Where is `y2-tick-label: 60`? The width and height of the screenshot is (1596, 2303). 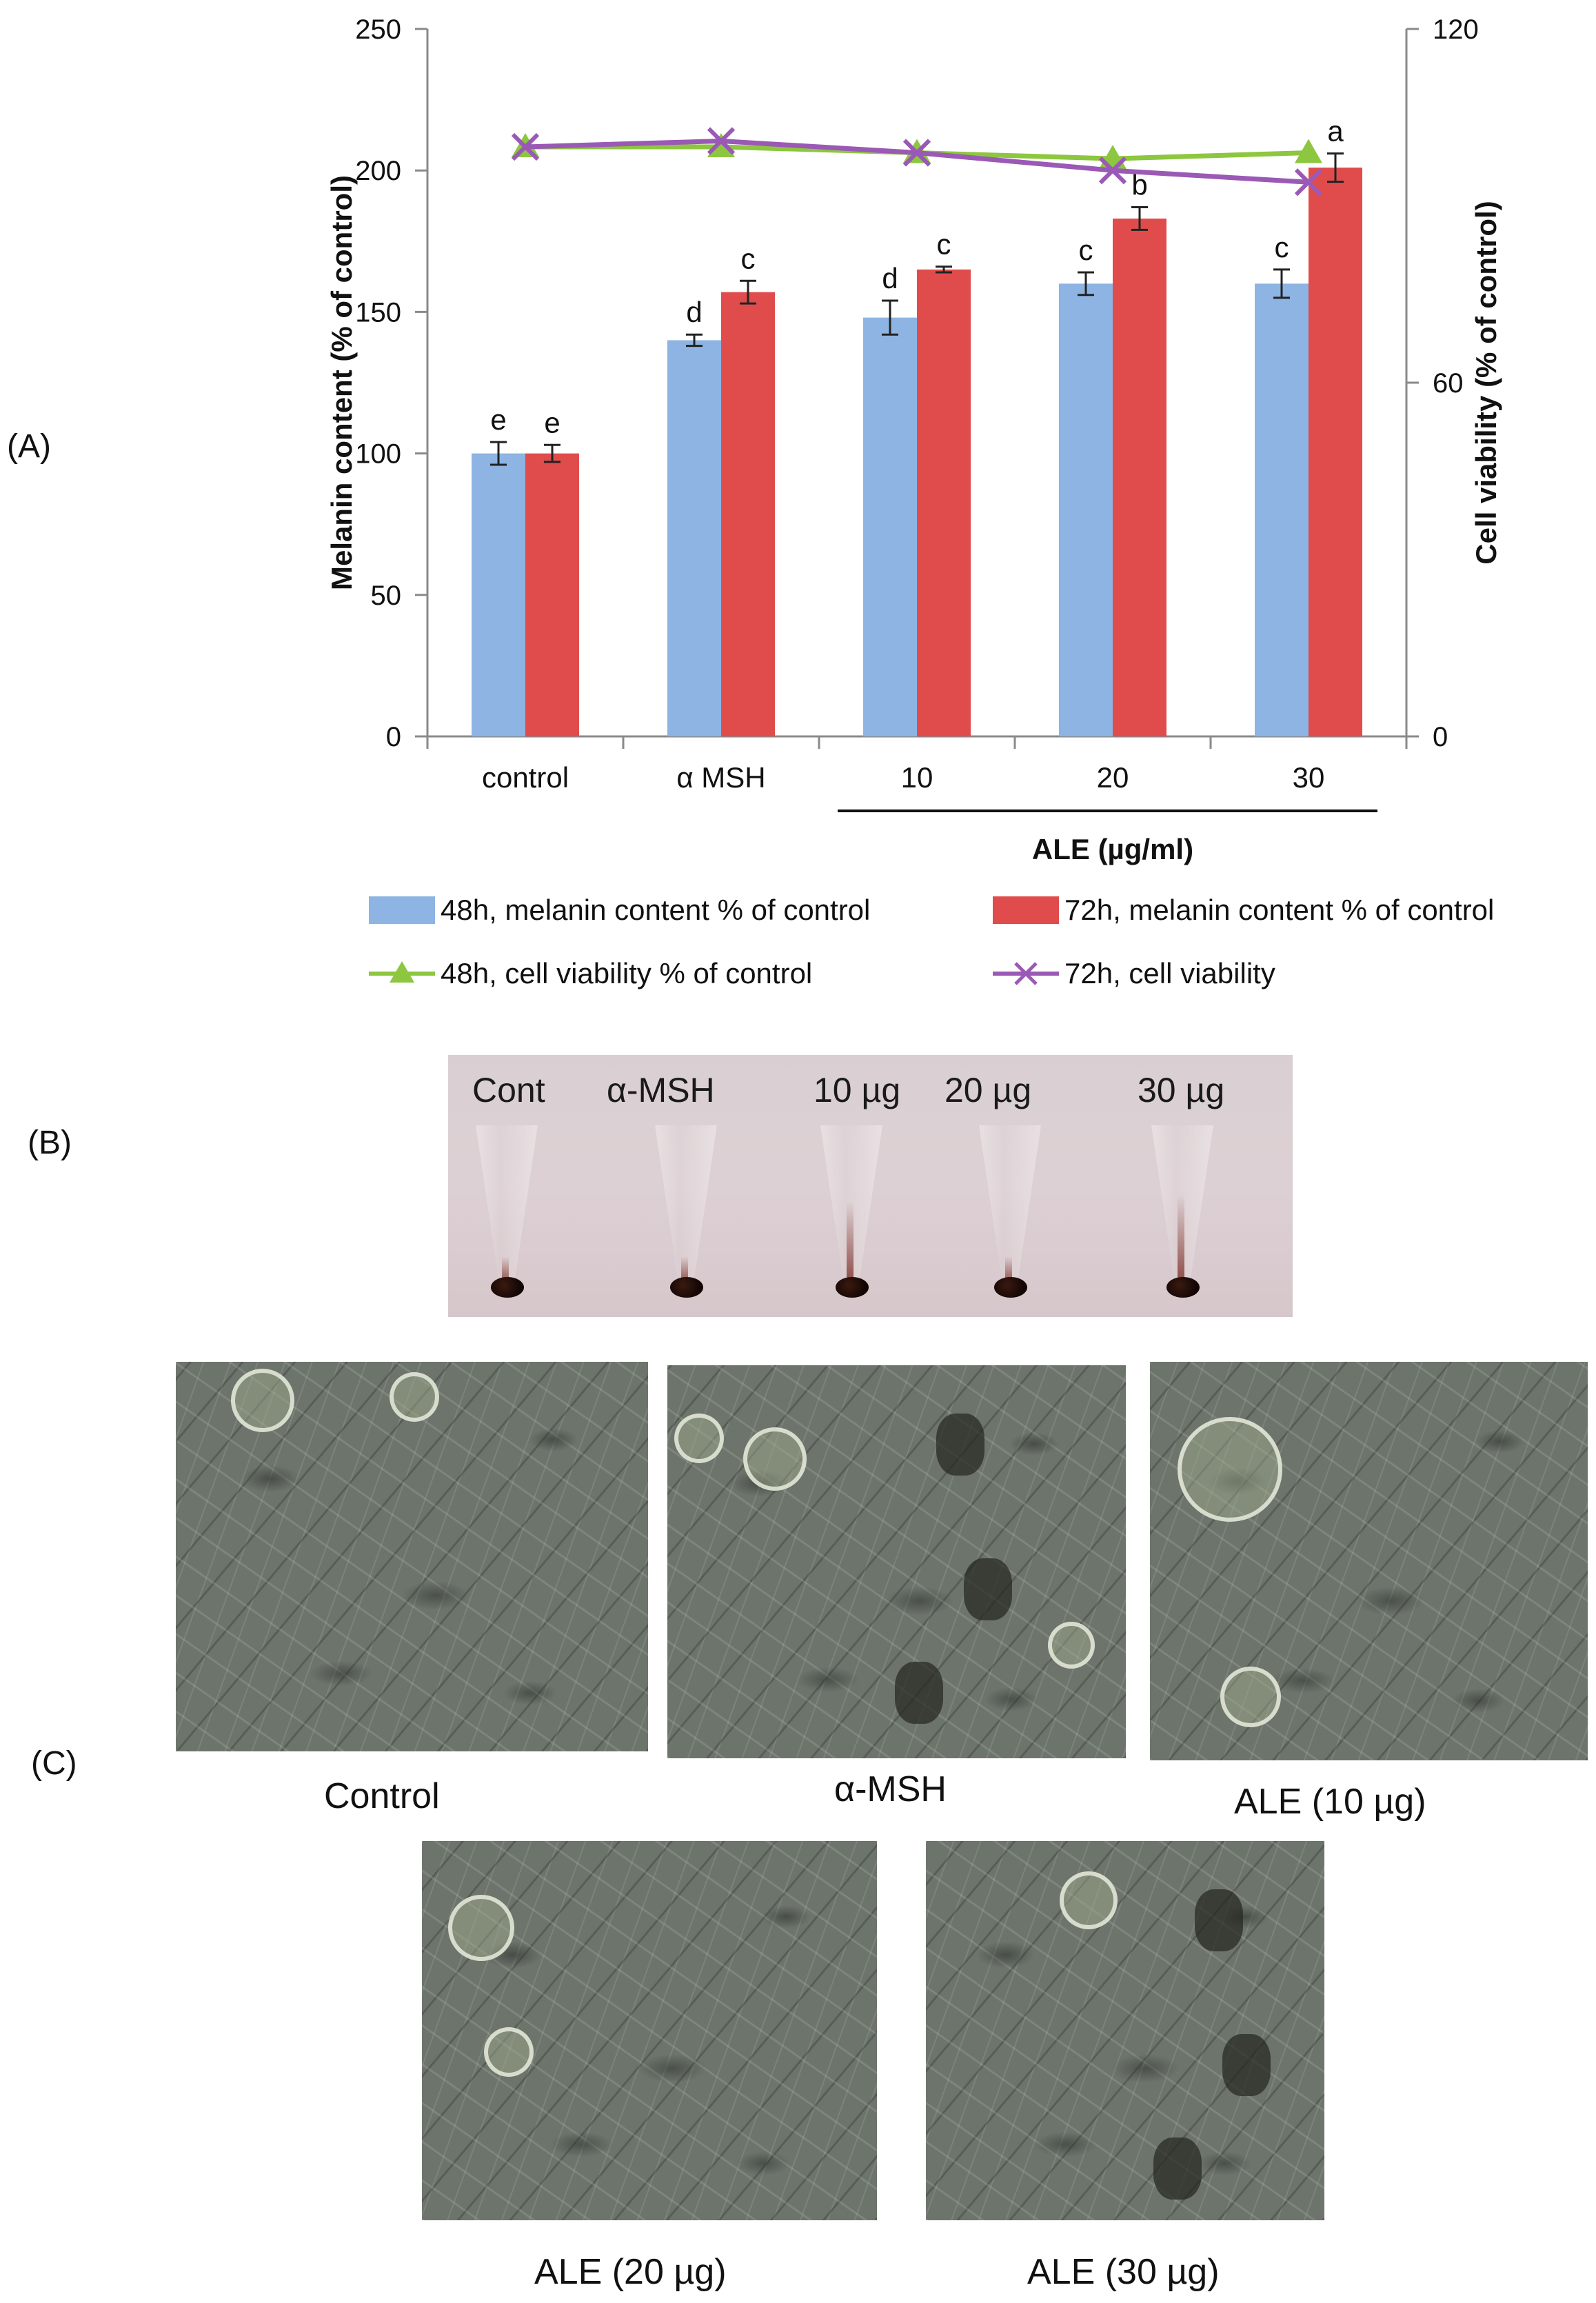 y2-tick-label: 60 is located at coordinates (1448, 383).